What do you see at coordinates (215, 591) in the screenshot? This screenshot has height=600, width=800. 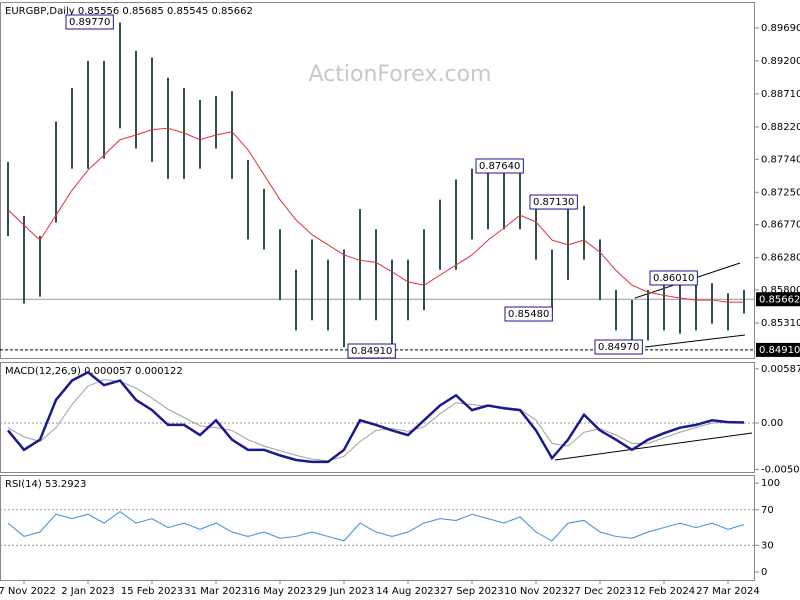 I see `x-tick-label: 31 Mar 2023` at bounding box center [215, 591].